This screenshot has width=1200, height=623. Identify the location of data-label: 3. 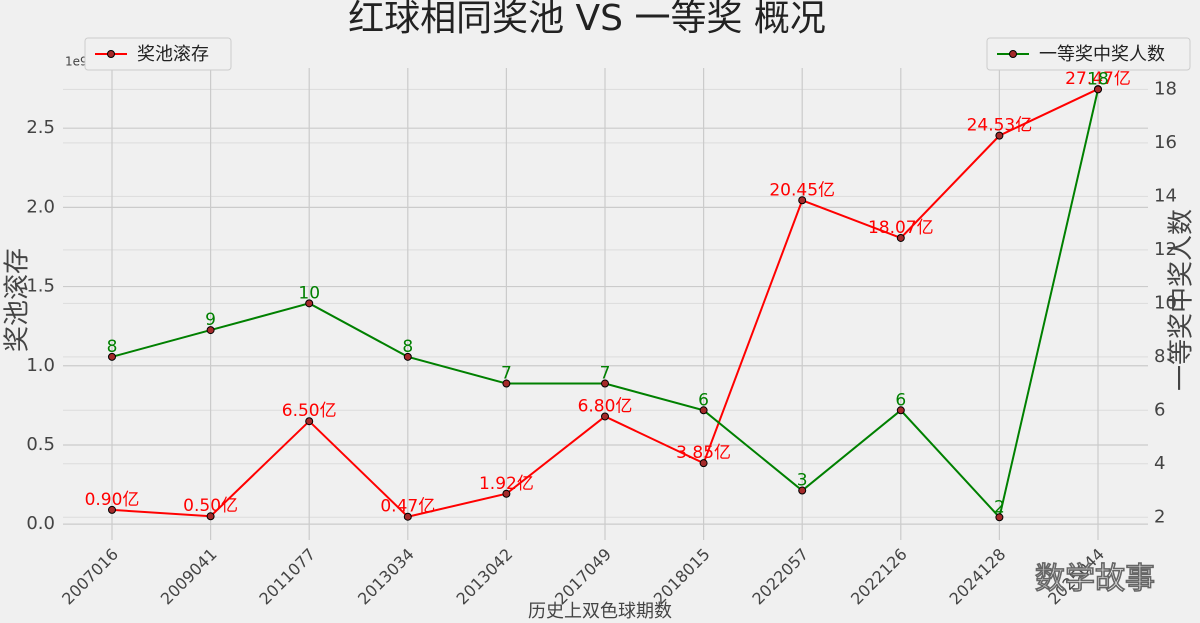
(802, 481).